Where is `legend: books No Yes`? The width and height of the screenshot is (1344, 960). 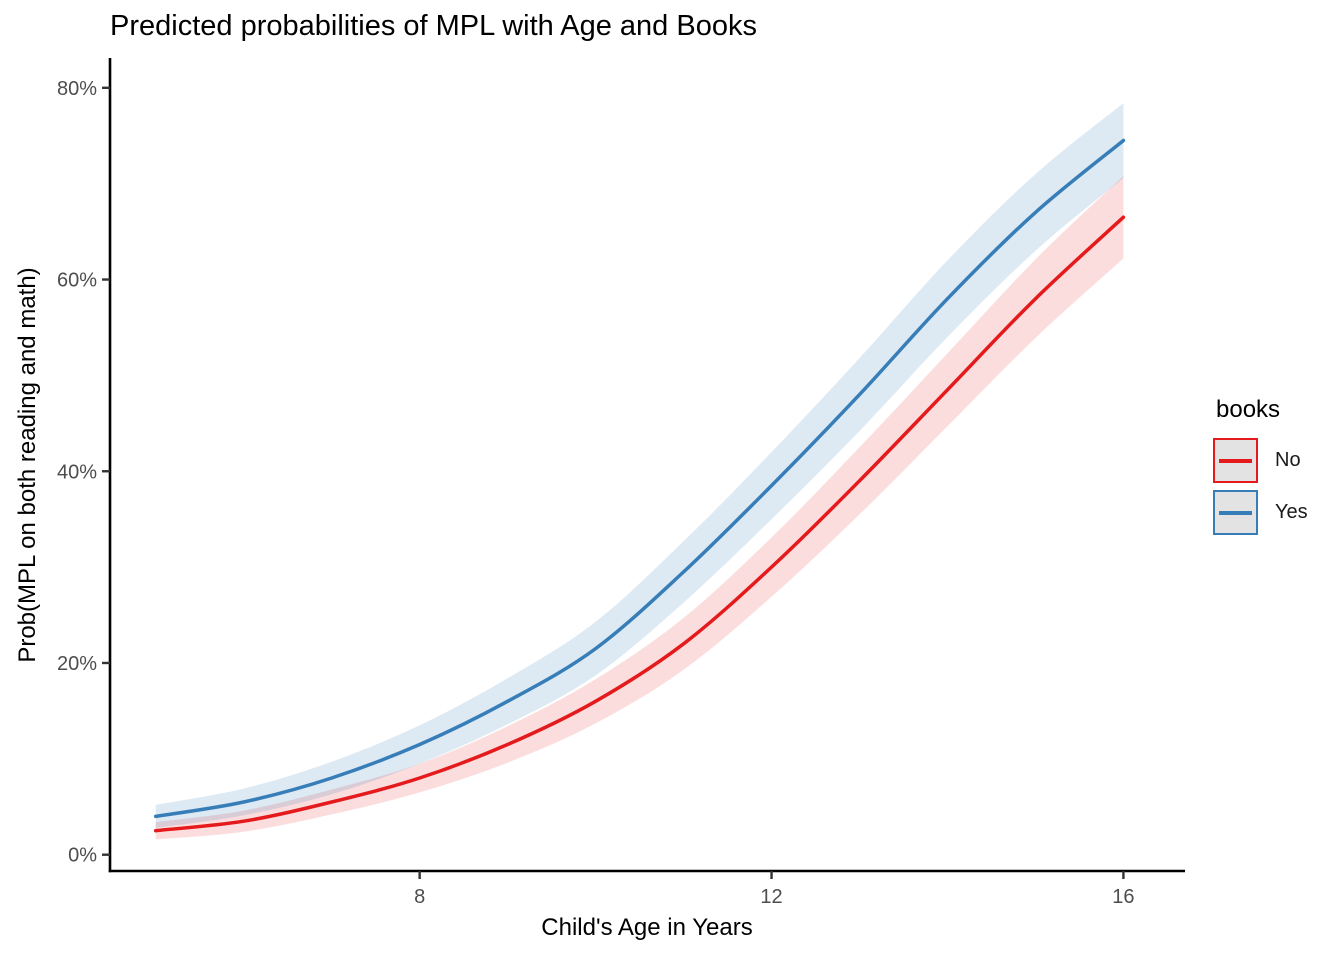
legend: books No Yes is located at coordinates (1275, 469).